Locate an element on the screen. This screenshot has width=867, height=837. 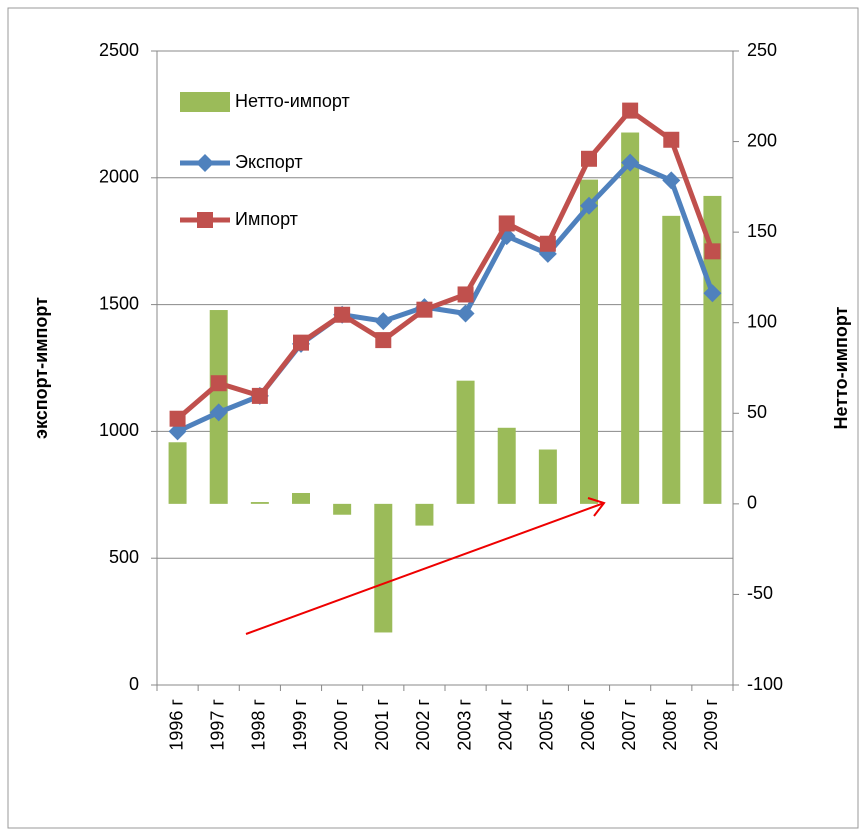
legend-label: Нетто-импорт is located at coordinates (292, 101).